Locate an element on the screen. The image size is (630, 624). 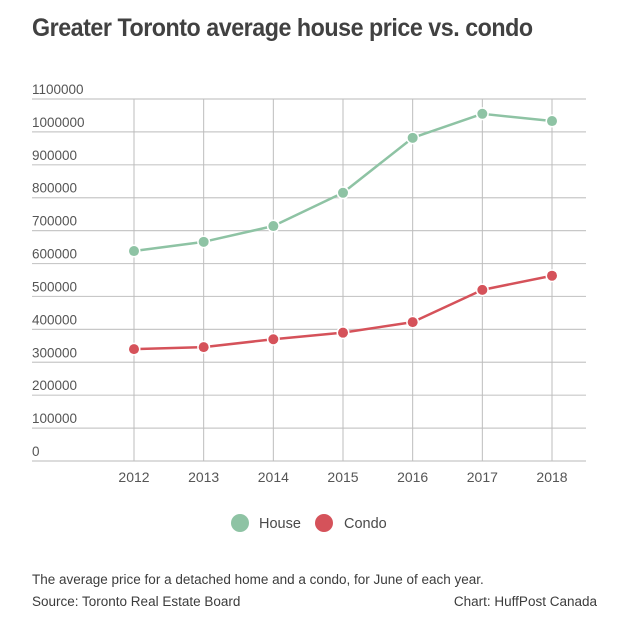
legend: House Condo is located at coordinates (309, 523).